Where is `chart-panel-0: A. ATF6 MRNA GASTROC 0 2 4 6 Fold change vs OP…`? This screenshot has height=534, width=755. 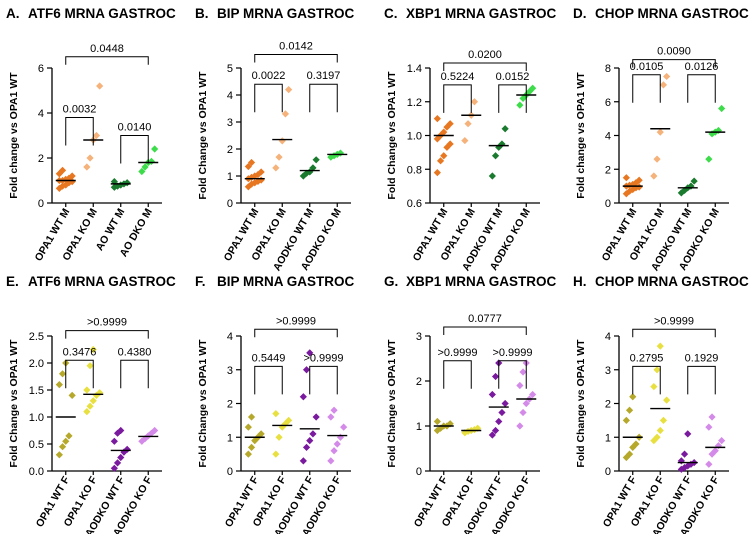
chart-panel-0: A. ATF6 MRNA GASTROC 0 2 4 6 Fold change vs OP… is located at coordinates (91, 134).